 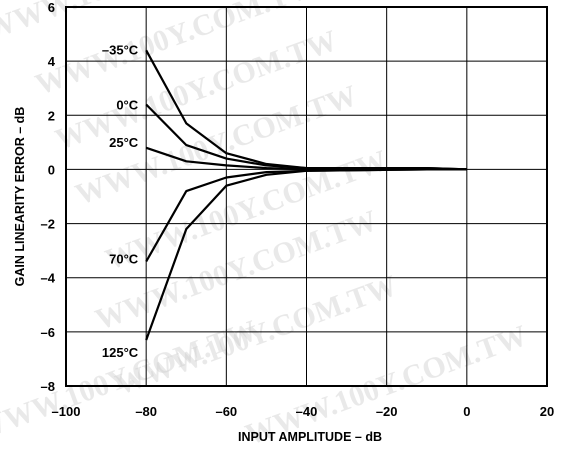 I want to click on series-label: –35°C, so click(x=120, y=49).